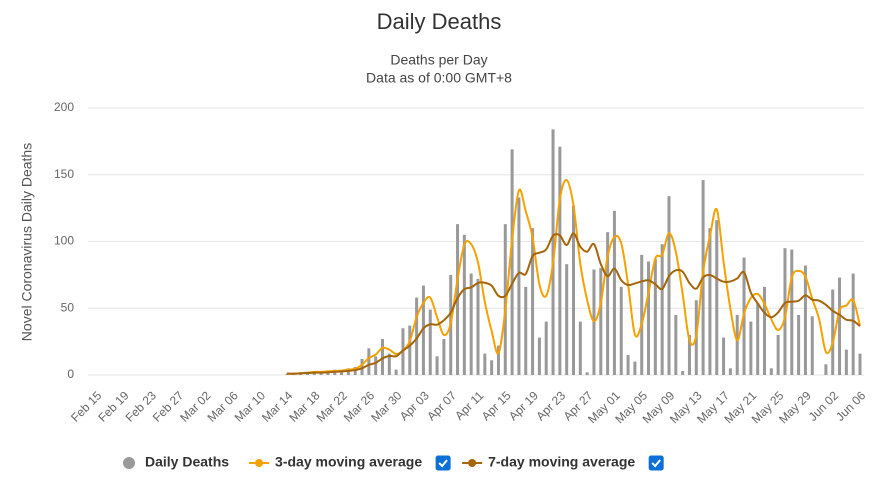 This screenshot has width=891, height=504. I want to click on x-tick-label: Jun 02, so click(824, 406).